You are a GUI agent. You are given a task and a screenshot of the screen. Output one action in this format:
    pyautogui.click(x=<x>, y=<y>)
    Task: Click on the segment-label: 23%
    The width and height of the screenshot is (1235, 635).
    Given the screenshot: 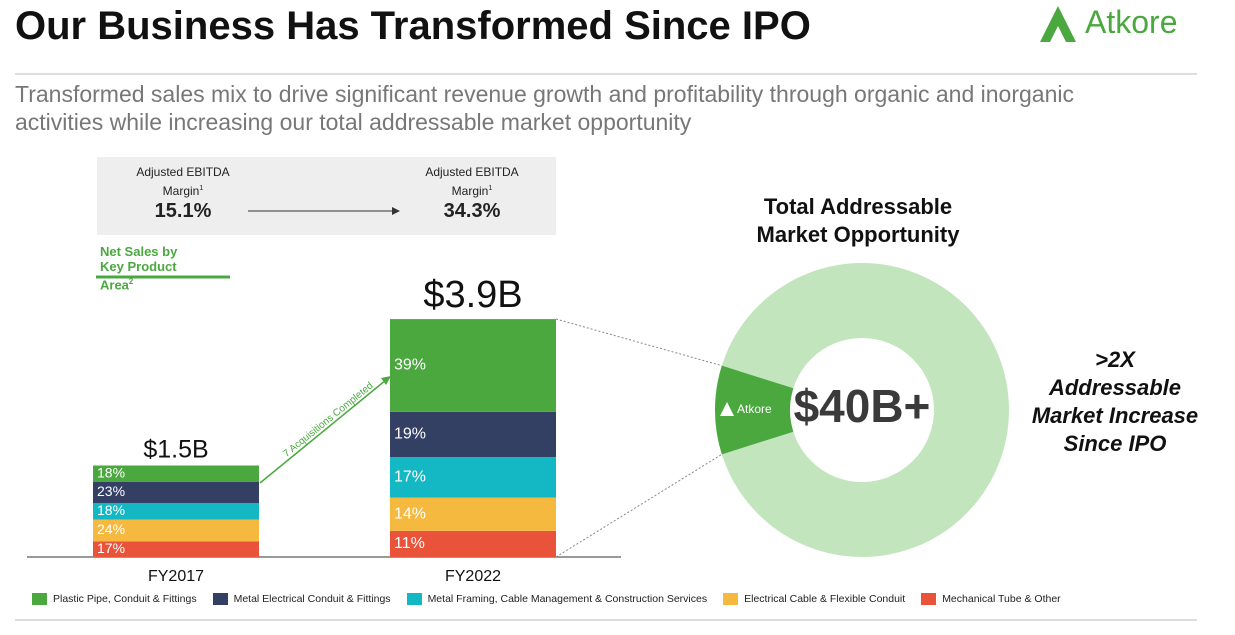 What is the action you would take?
    pyautogui.click(x=111, y=491)
    